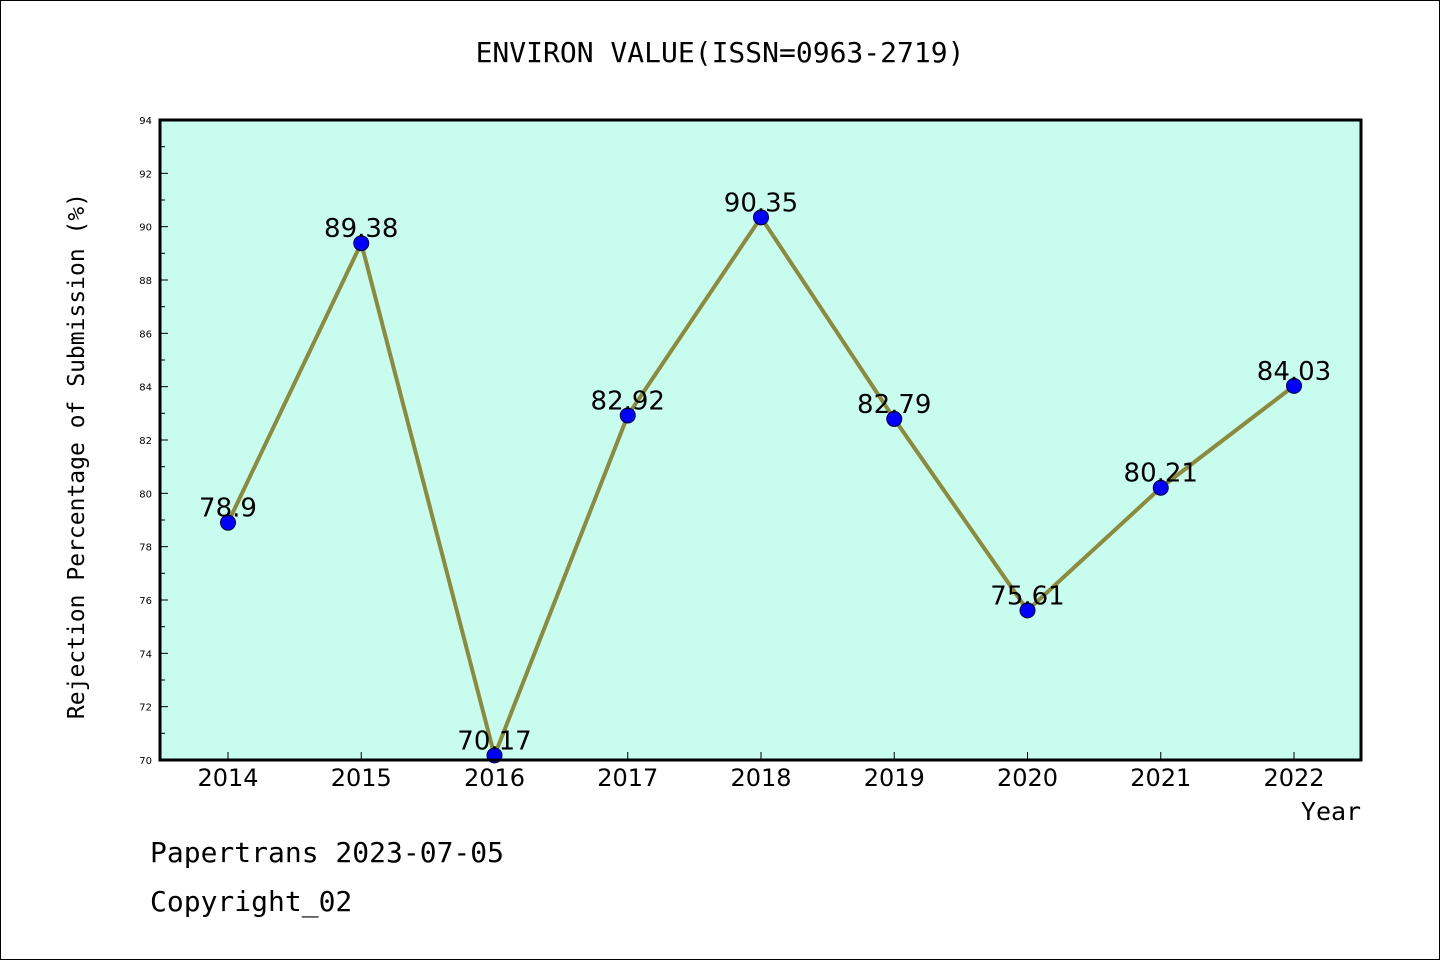 The height and width of the screenshot is (960, 1440). I want to click on y-tick-label: 90, so click(145, 228).